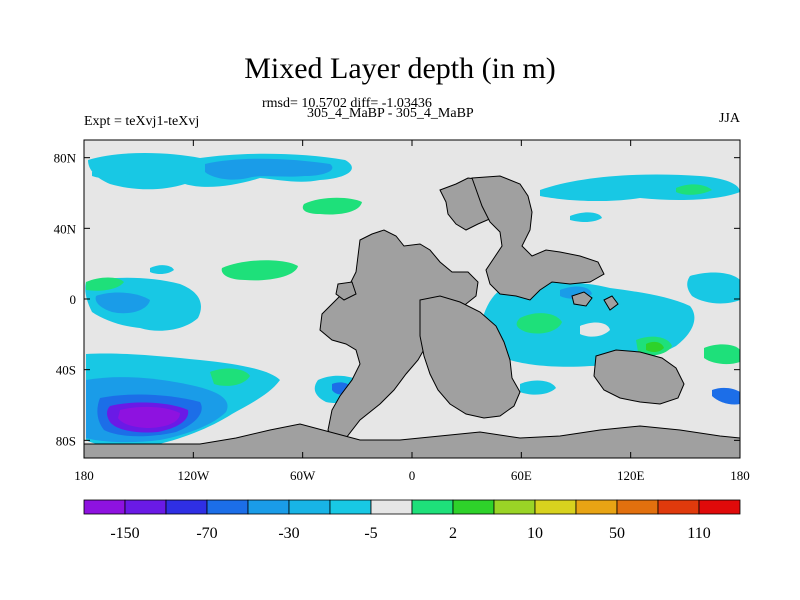  What do you see at coordinates (470, 357) in the screenshot?
I see `land-africa` at bounding box center [470, 357].